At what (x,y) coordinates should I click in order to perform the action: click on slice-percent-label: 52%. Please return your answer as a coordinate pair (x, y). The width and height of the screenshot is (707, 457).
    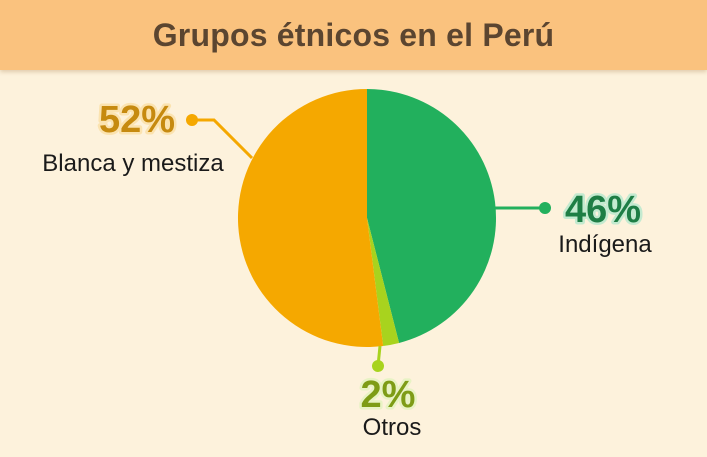
    Looking at the image, I should click on (137, 120).